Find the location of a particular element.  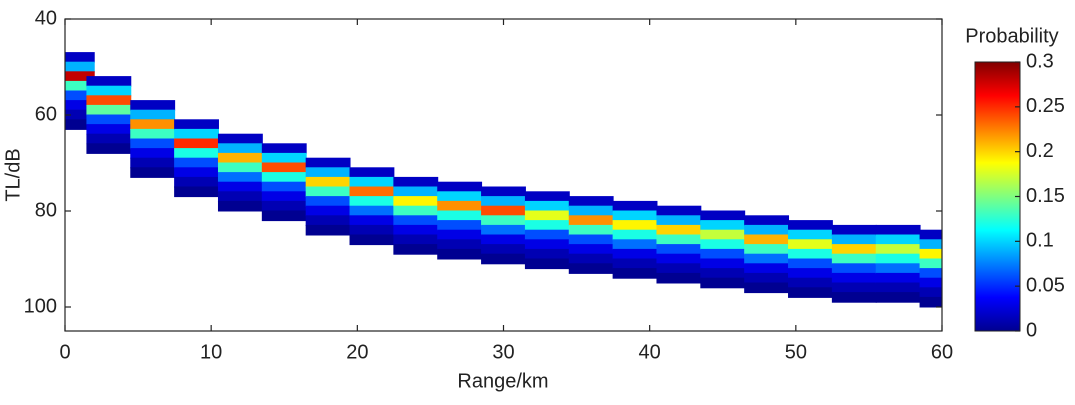

colorbar-tick-label: 0.15 is located at coordinates (1045, 196).